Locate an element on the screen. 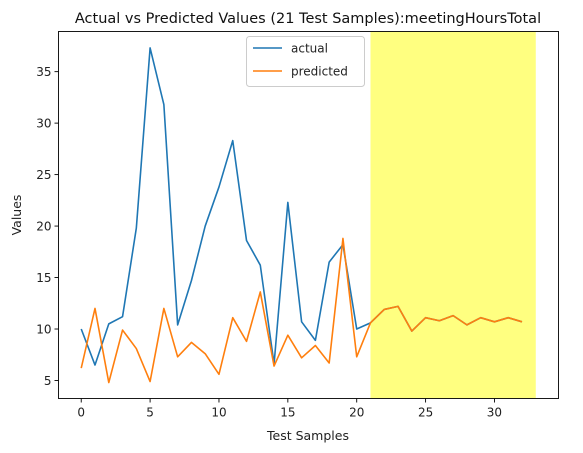  legend: actual predicted is located at coordinates (305, 61).